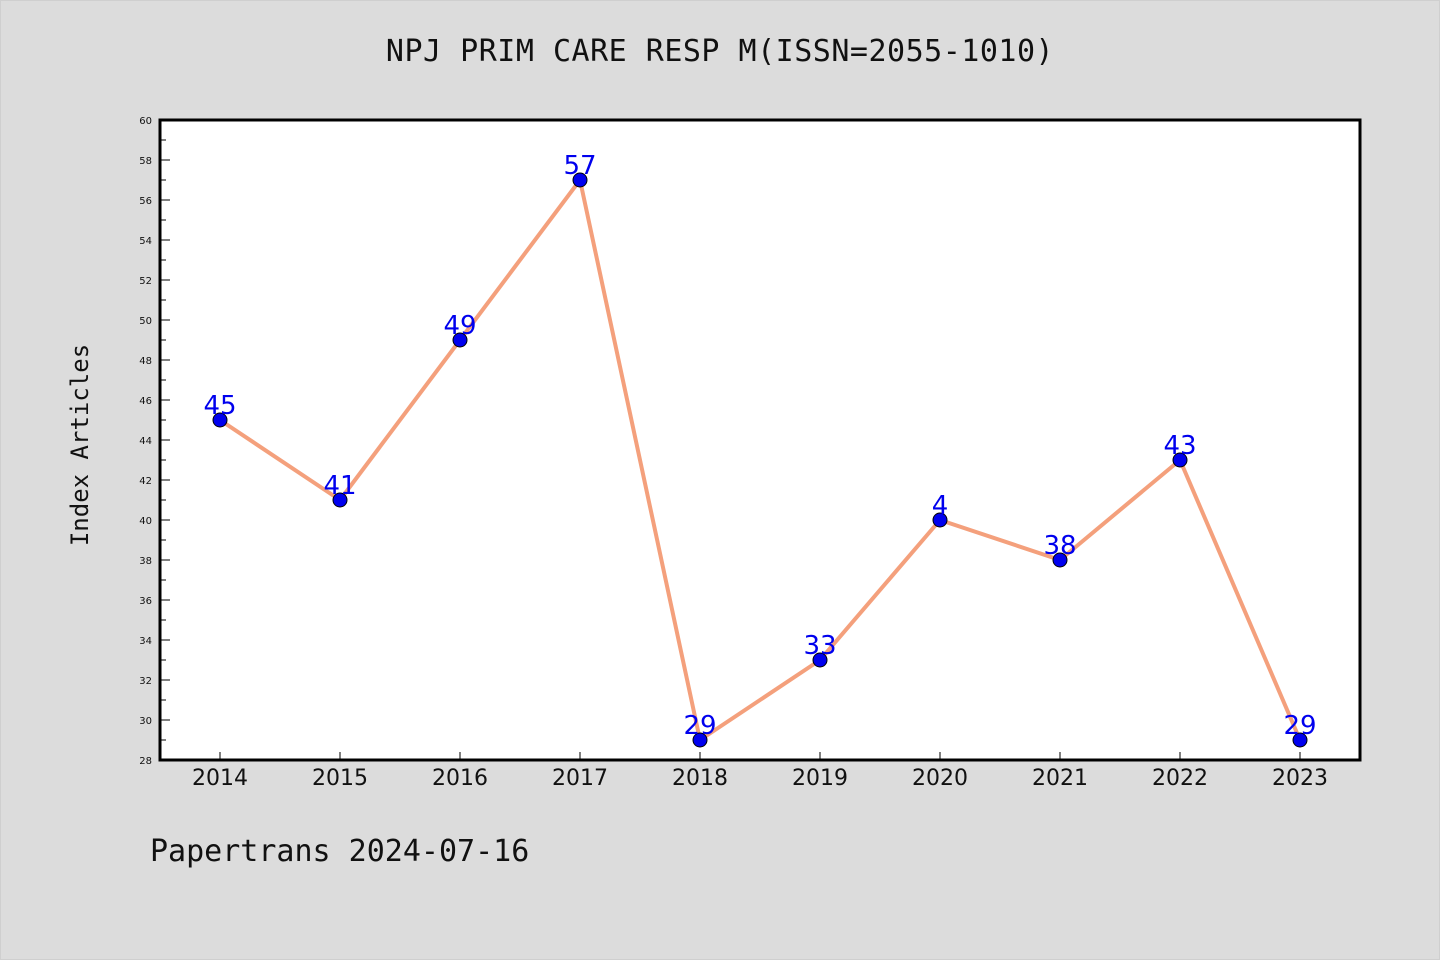 This screenshot has height=960, width=1440. I want to click on x-tick-label: 2014, so click(220, 778).